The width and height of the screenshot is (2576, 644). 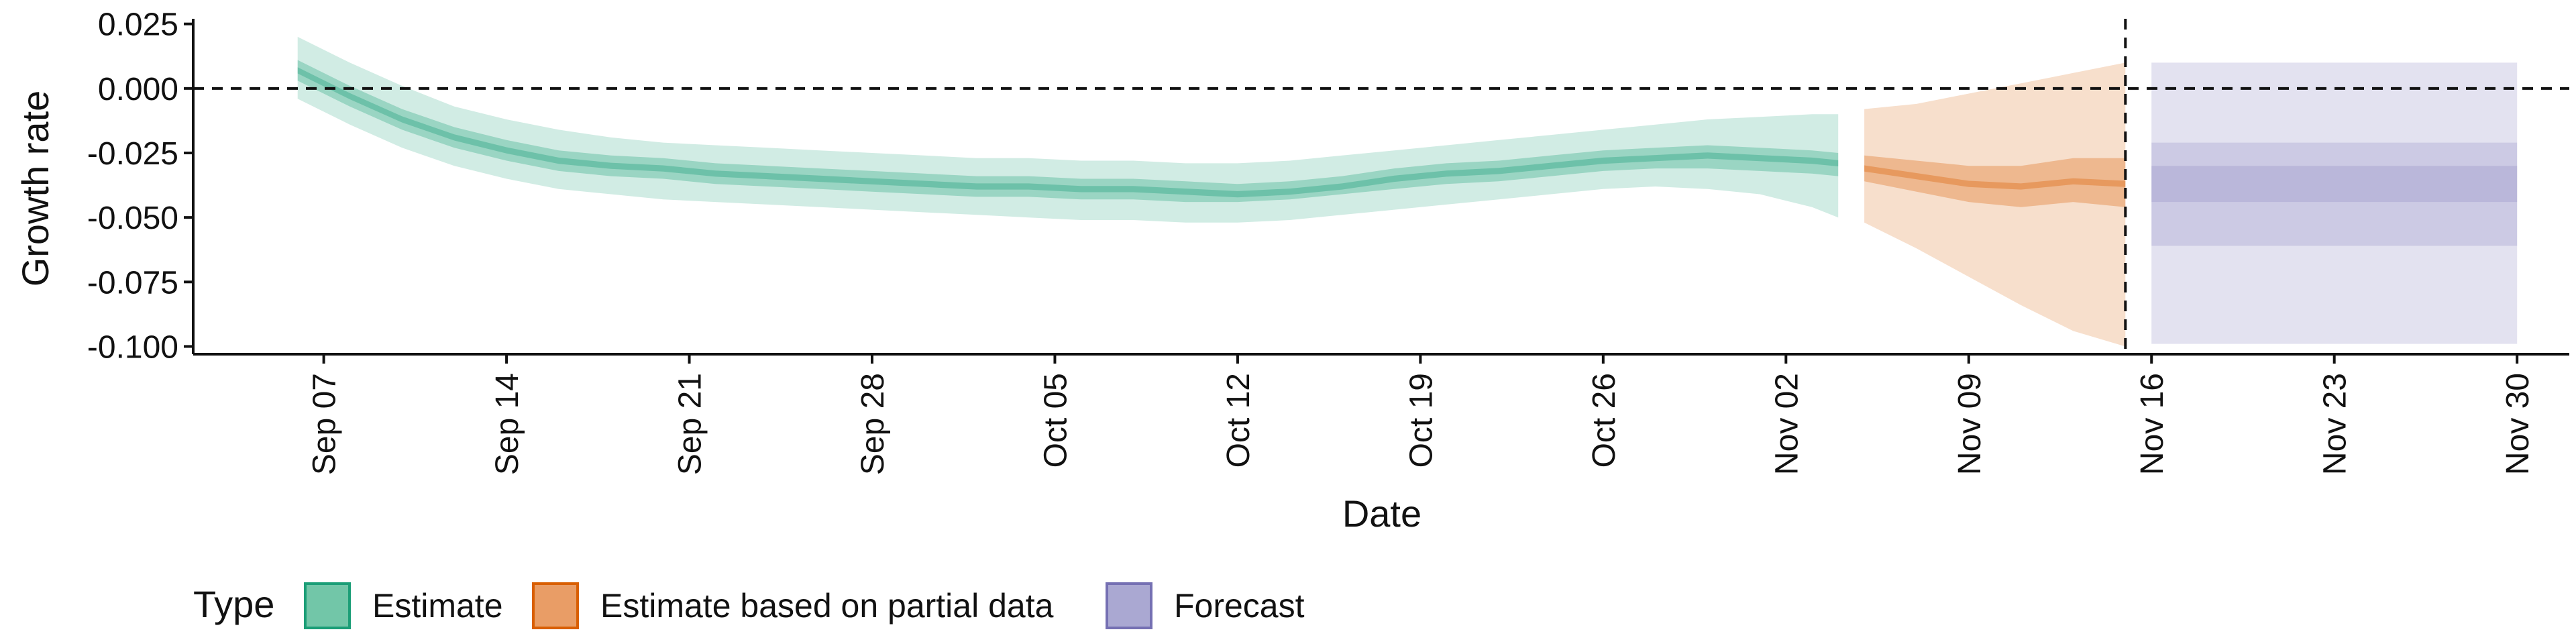 I want to click on x-tick-label: Nov 23, so click(x=2335, y=424).